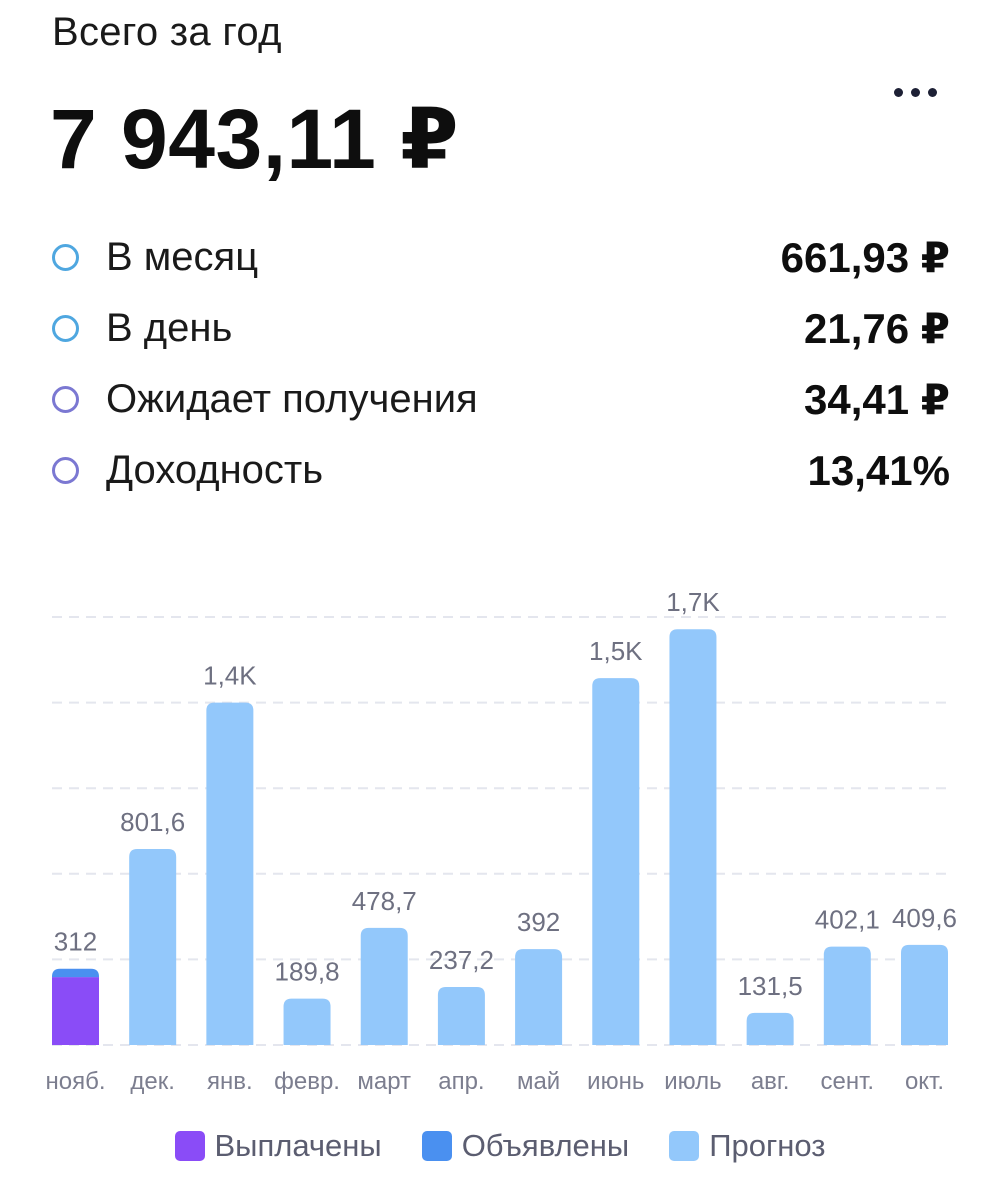 The height and width of the screenshot is (1200, 1000). Describe the element at coordinates (538, 1081) in the screenshot. I see `x-tick-label: май` at that location.